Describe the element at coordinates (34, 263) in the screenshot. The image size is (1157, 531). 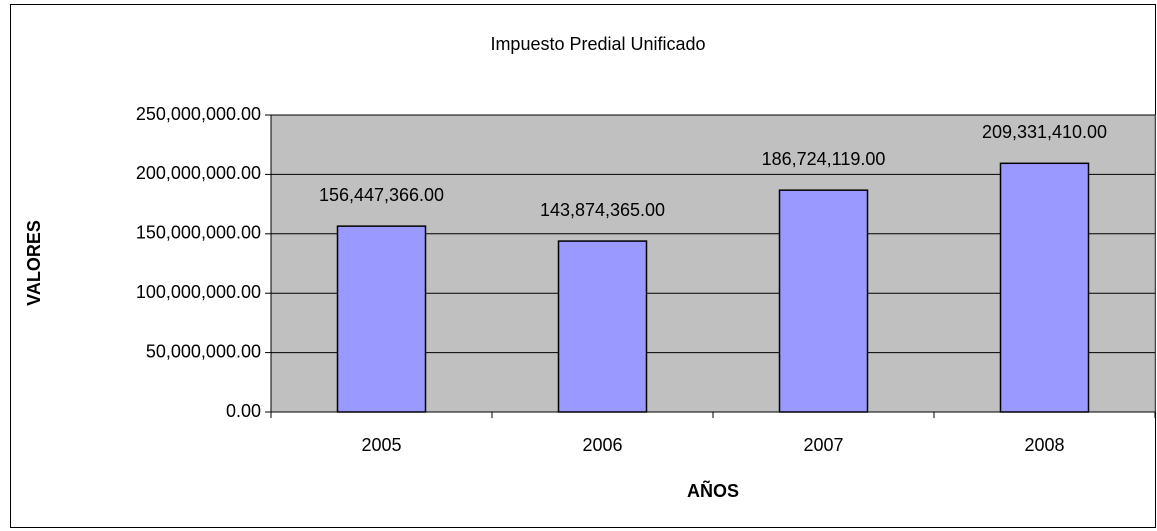
I see `y-axis-label: VALORES` at that location.